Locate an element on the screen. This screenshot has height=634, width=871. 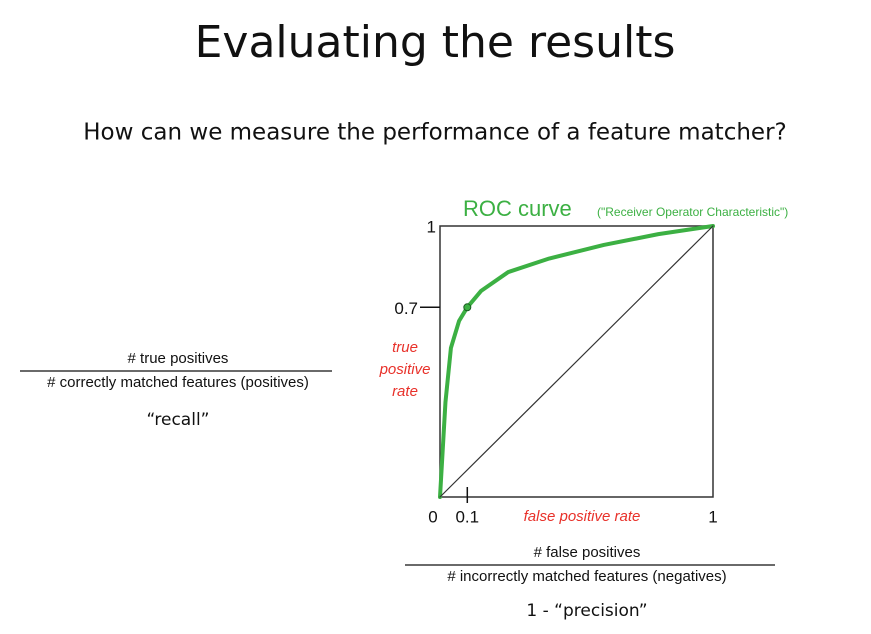
numerator: # true positives is located at coordinates (178, 358).